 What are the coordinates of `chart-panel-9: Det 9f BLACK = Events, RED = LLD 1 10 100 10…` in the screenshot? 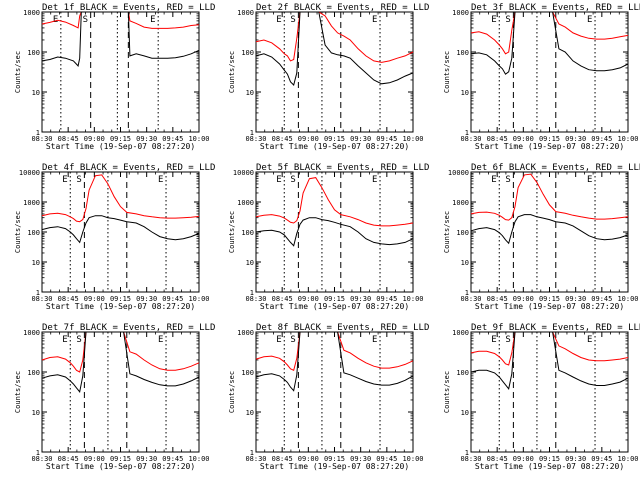 It's located at (541, 397).